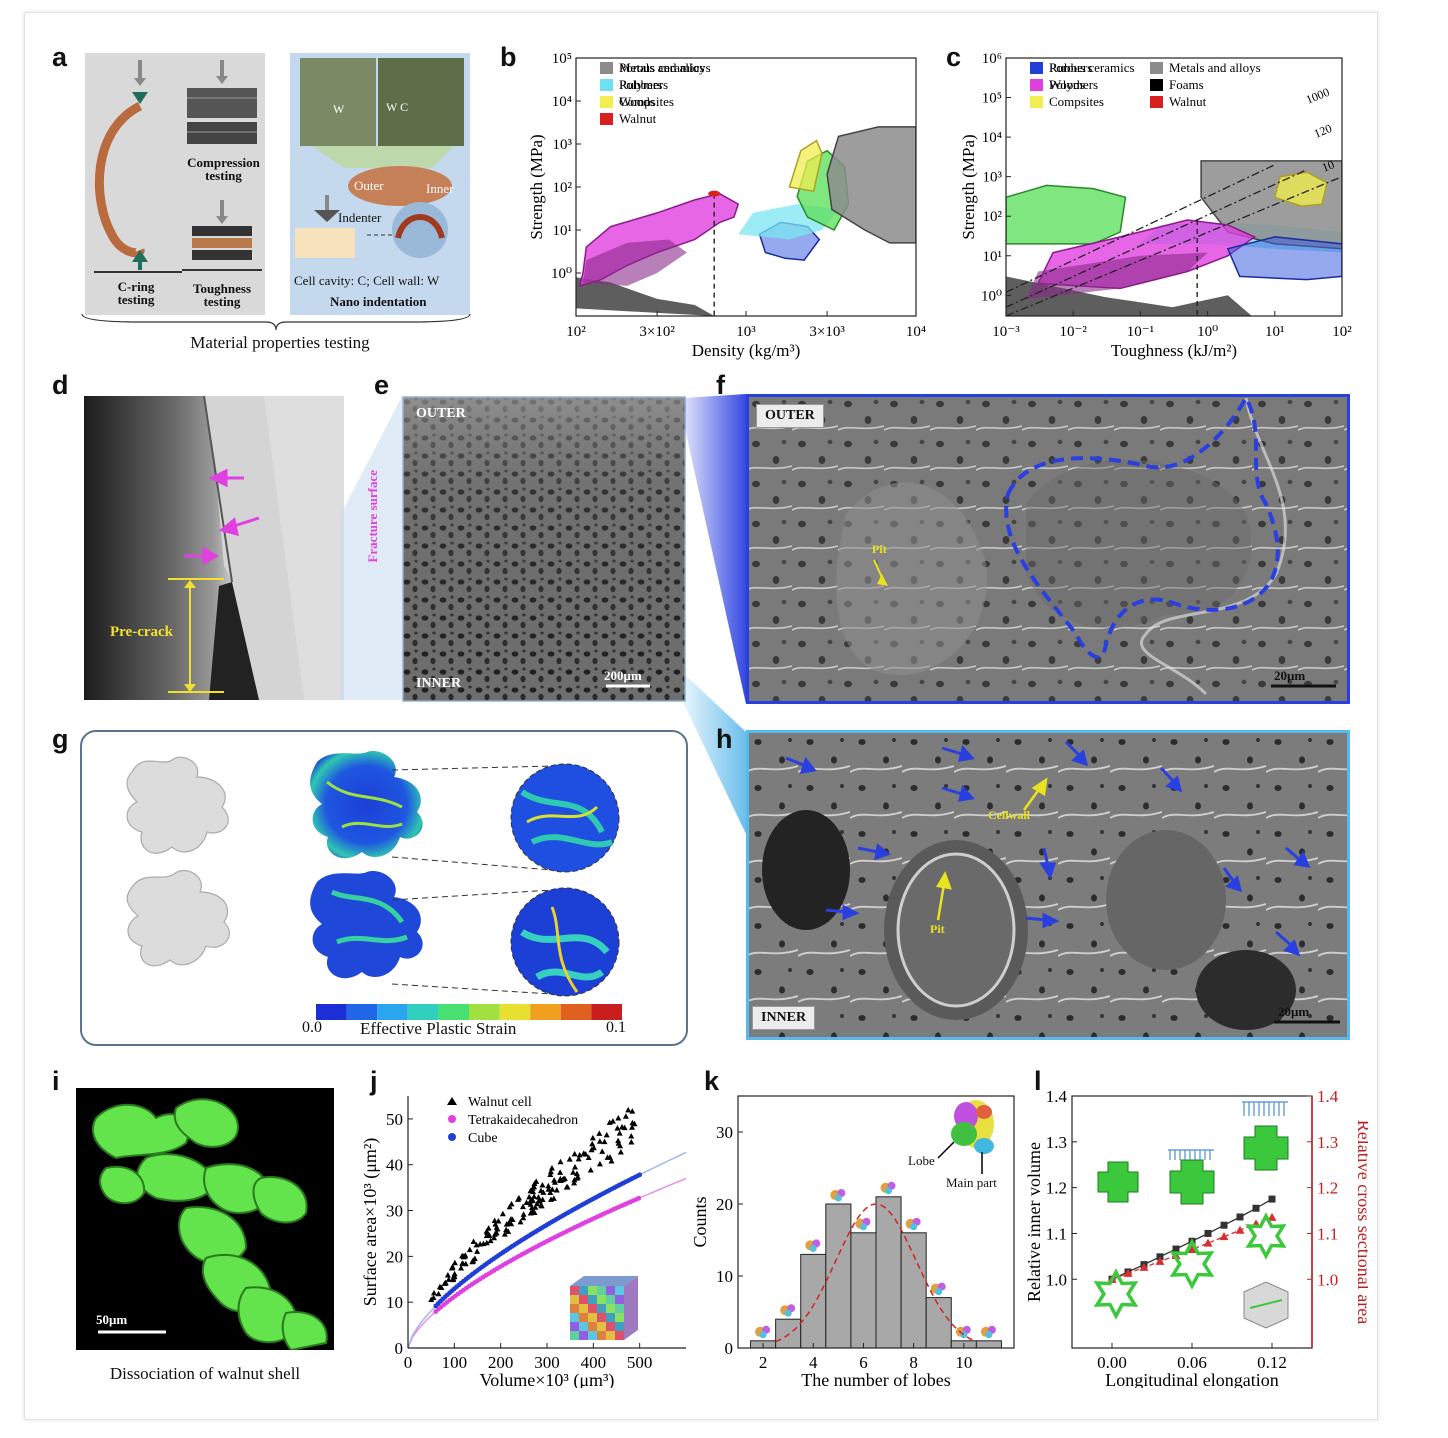  I want to click on legend-label: Walnut, so click(1188, 101).